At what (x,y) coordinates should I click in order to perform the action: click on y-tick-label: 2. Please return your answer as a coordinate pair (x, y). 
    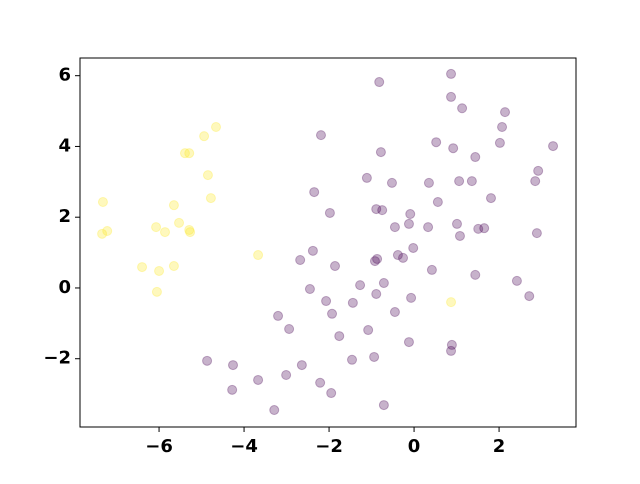
    Looking at the image, I should click on (64, 216).